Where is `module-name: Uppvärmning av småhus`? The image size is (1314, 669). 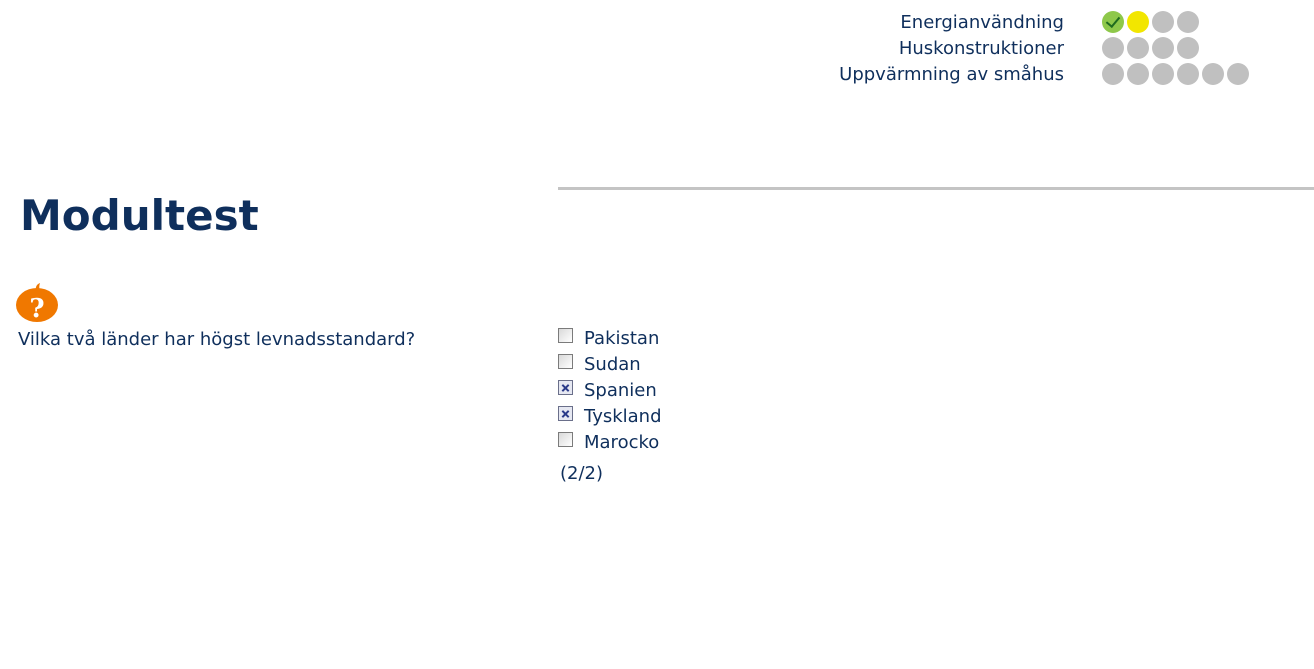 module-name: Uppvärmning av småhus is located at coordinates (951, 74).